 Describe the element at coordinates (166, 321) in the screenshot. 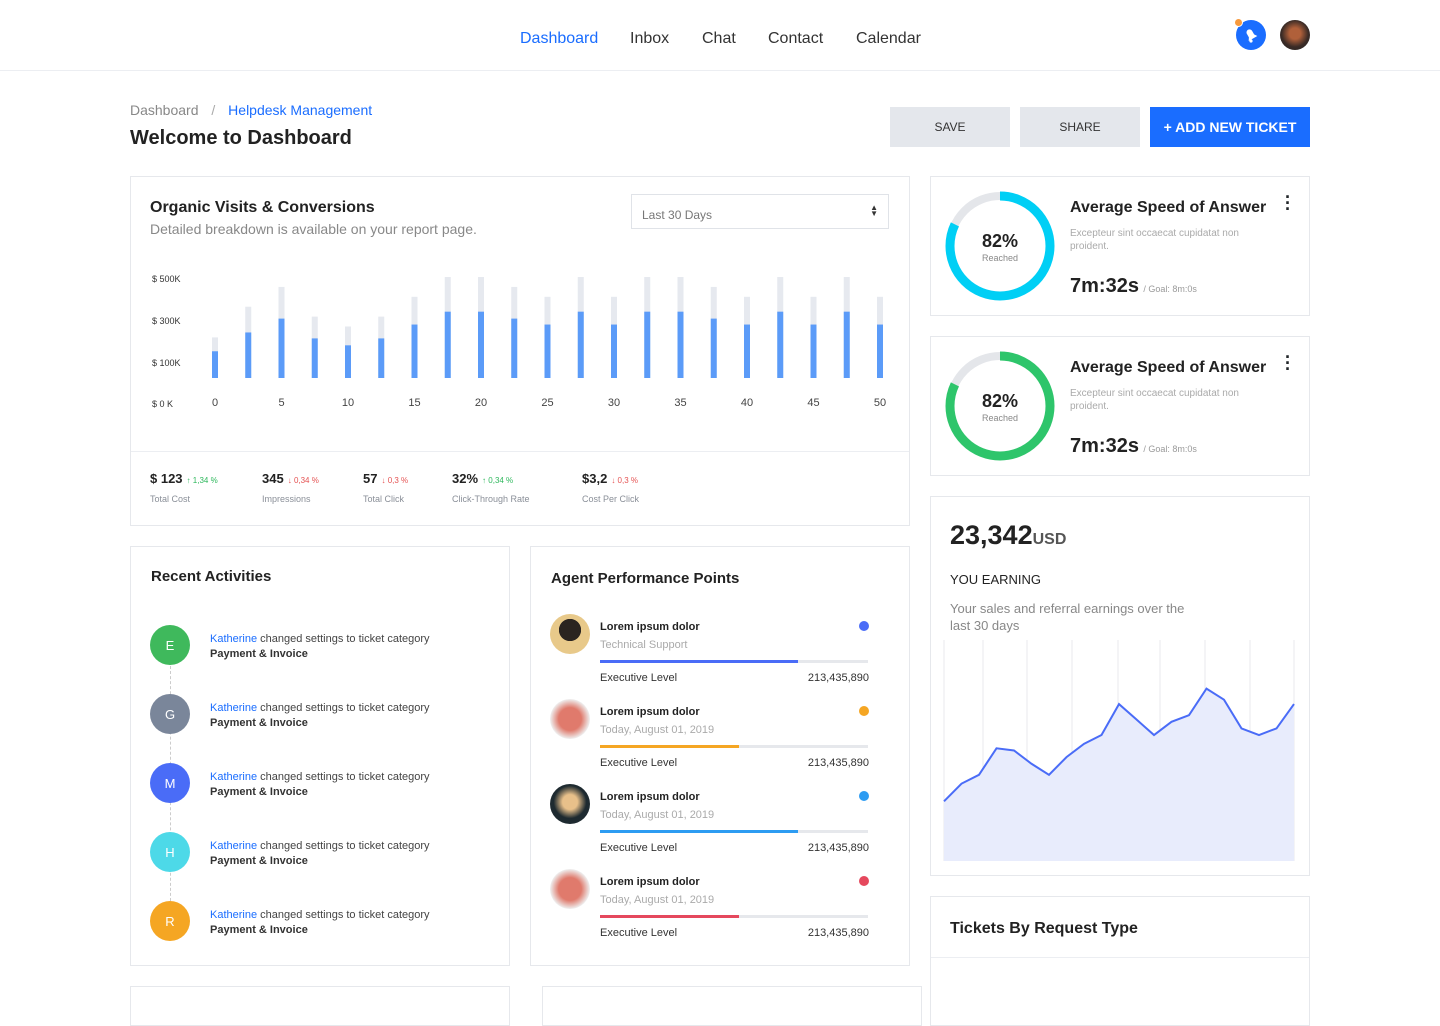

I see `y-tick: $ 300K` at that location.